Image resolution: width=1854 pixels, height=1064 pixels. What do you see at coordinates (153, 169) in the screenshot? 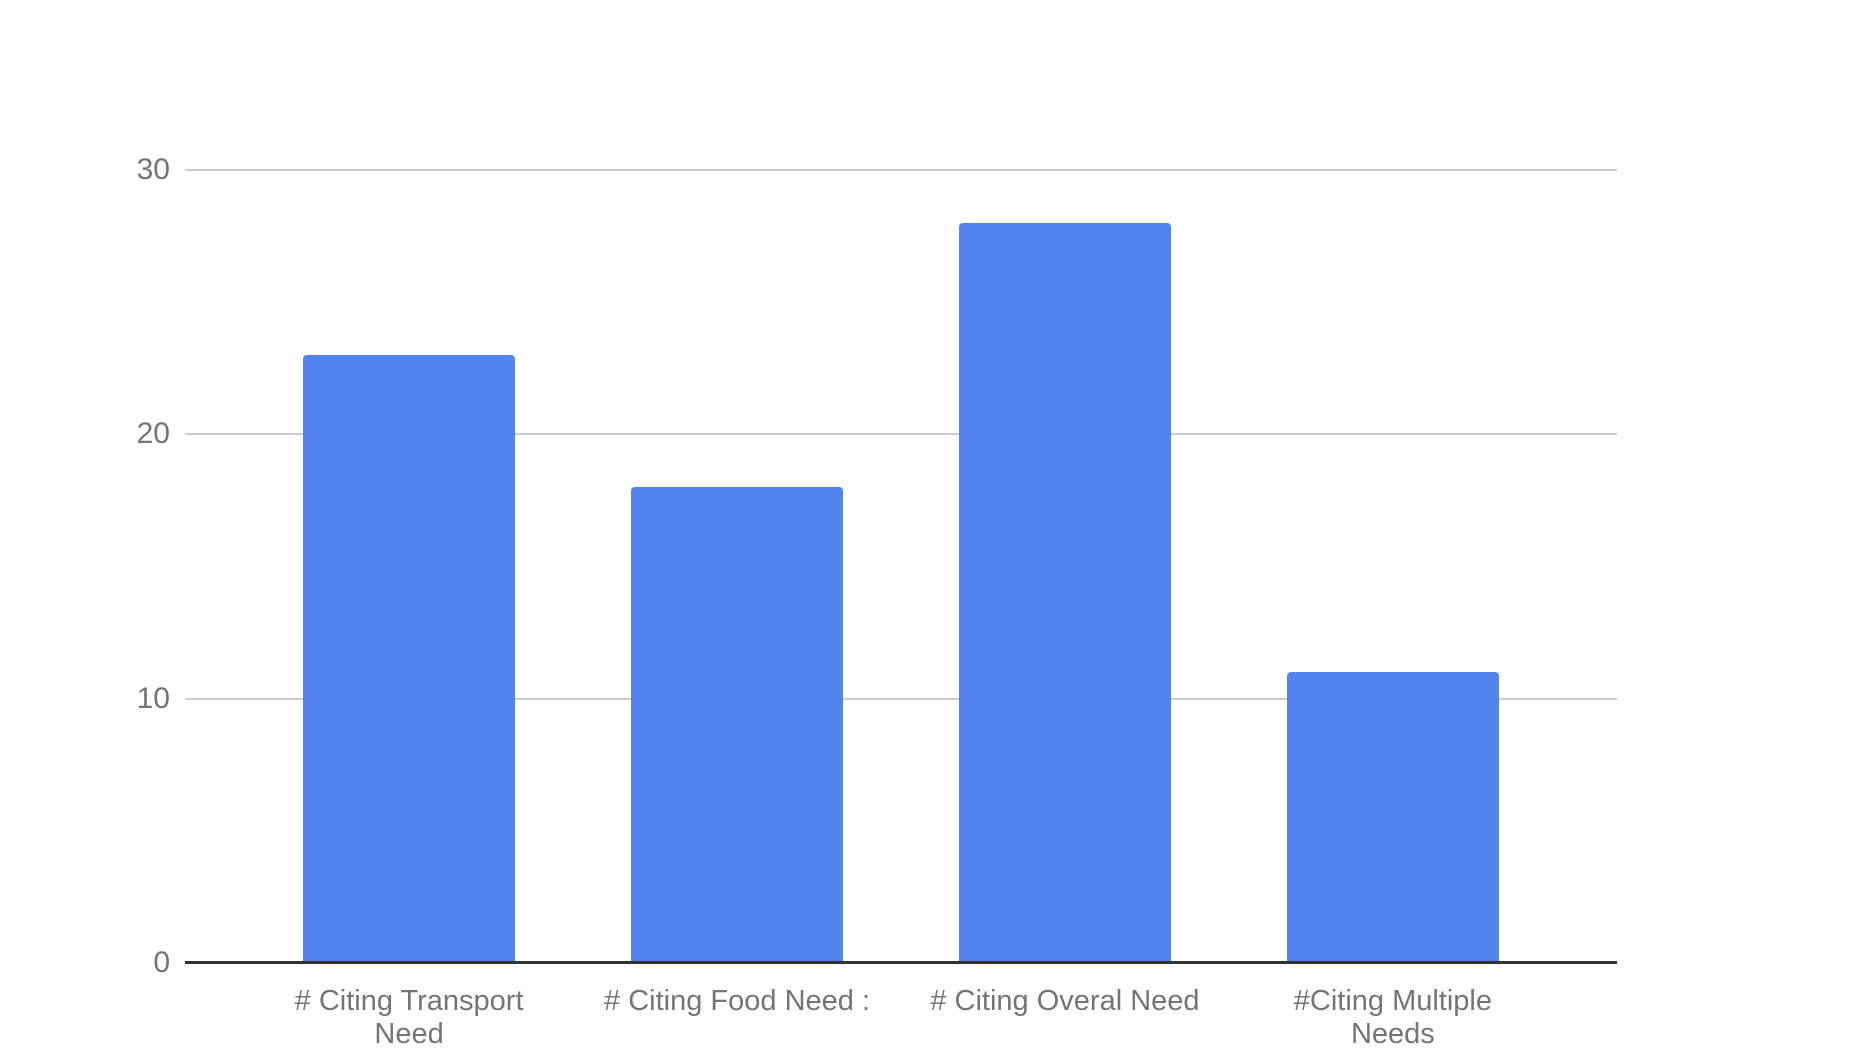
I see `y-axis-tick-label: 30` at bounding box center [153, 169].